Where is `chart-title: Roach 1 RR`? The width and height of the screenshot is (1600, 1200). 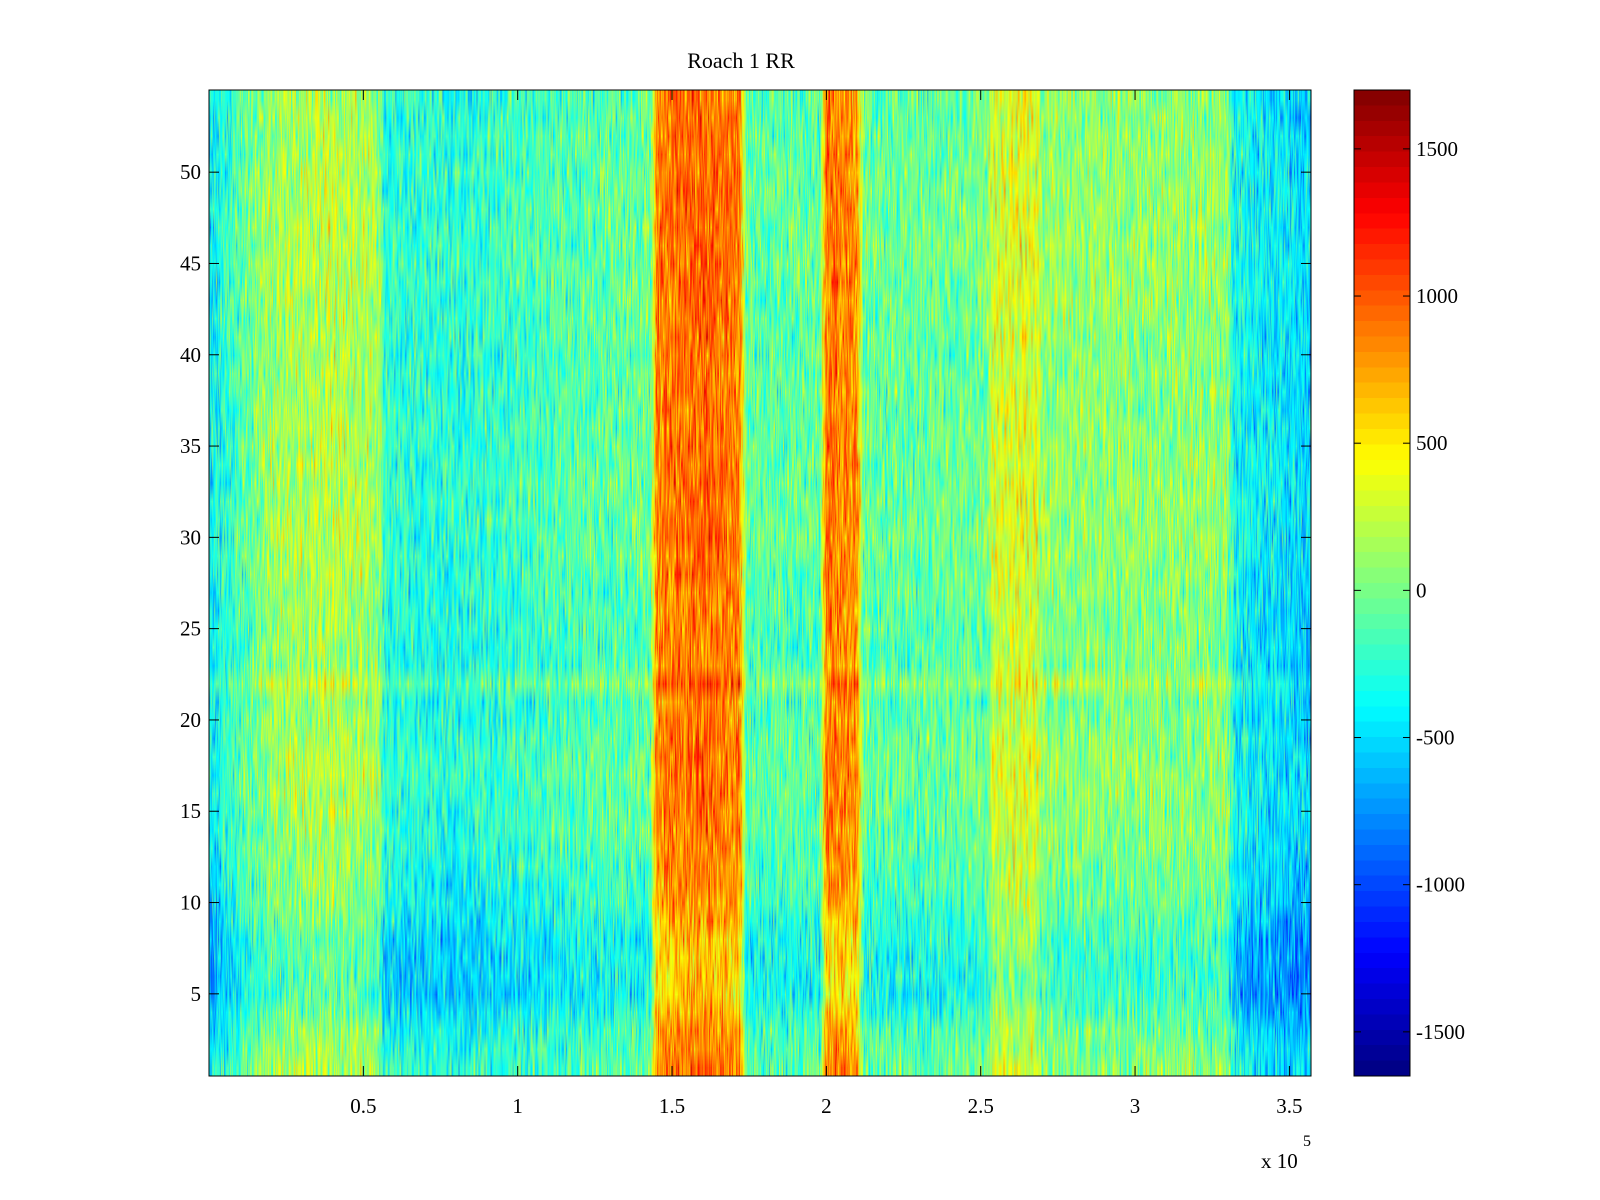
chart-title: Roach 1 RR is located at coordinates (741, 60).